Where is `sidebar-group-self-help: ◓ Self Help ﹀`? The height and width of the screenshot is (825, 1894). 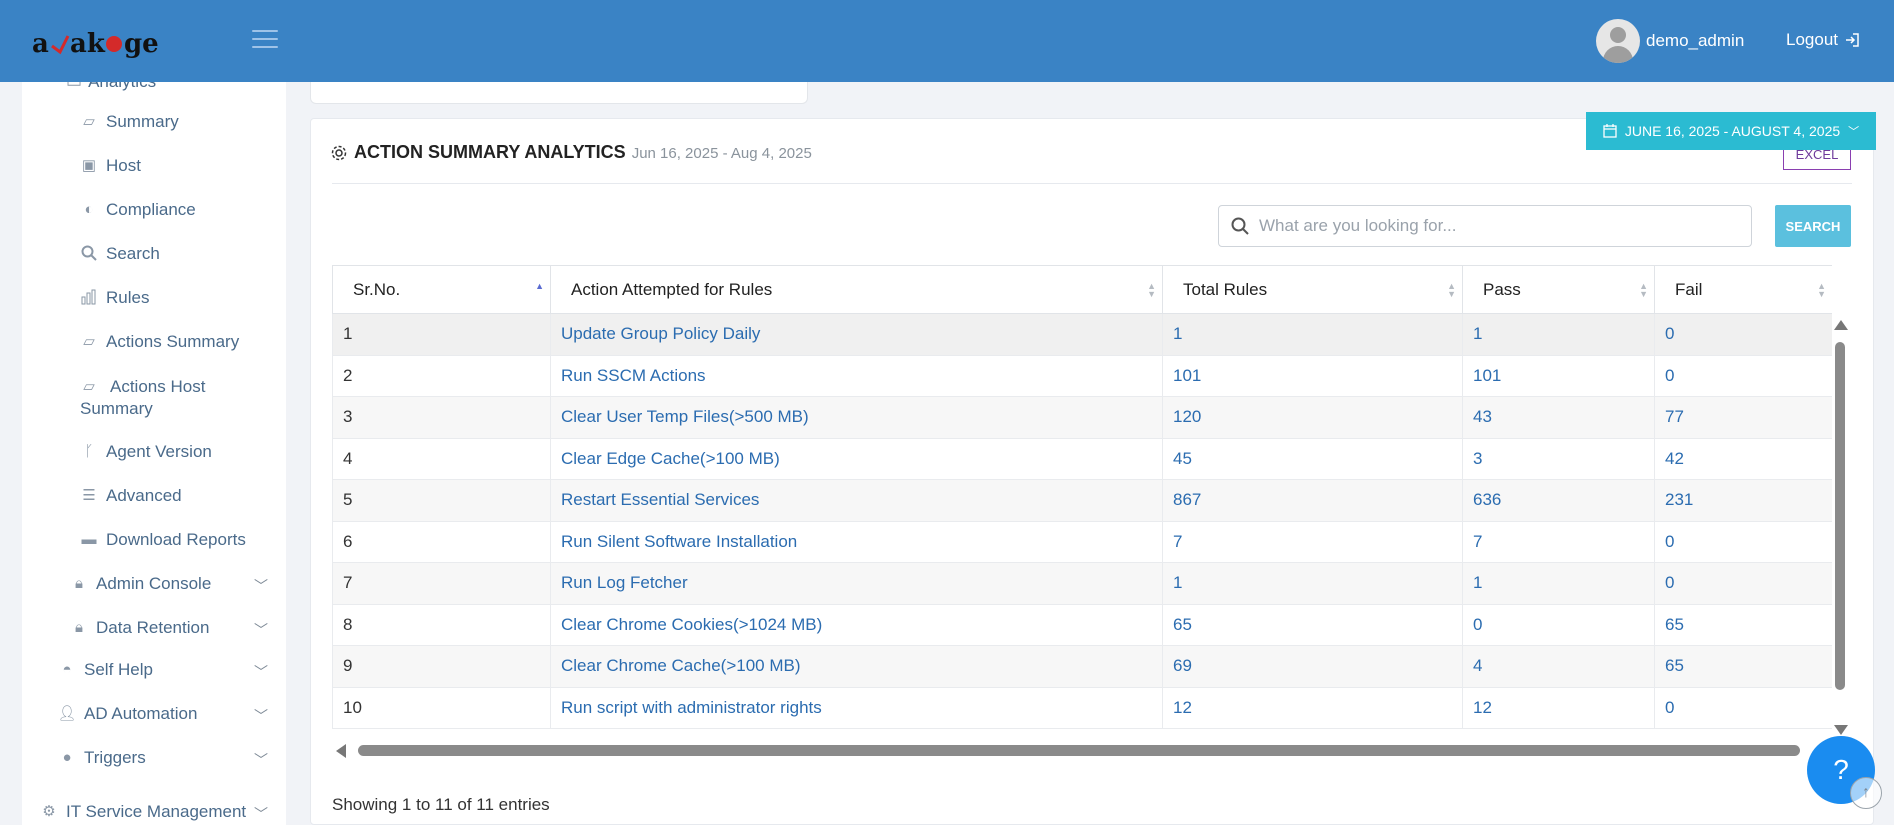
sidebar-group-self-help: ◓ Self Help ﹀ is located at coordinates (172, 670).